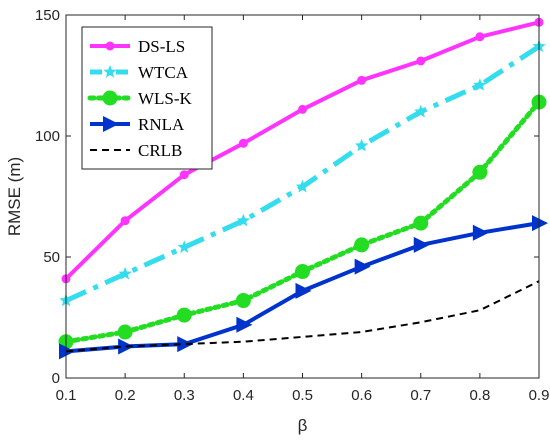 This screenshot has width=550, height=442. I want to click on x-tick-label: 0.9, so click(539, 395).